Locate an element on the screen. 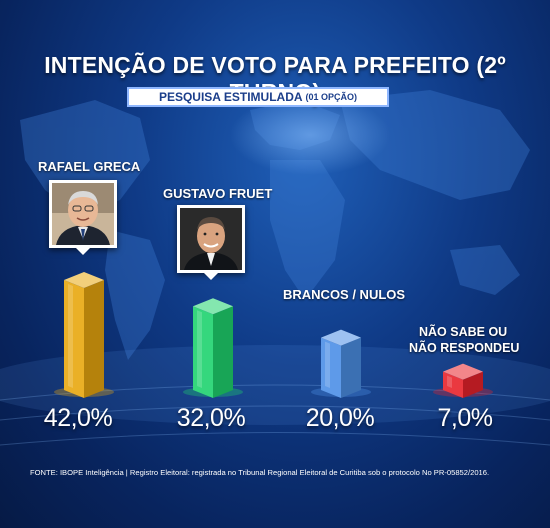 The image size is (550, 528). category-label-0: RAFAEL GRECA is located at coordinates (89, 166).